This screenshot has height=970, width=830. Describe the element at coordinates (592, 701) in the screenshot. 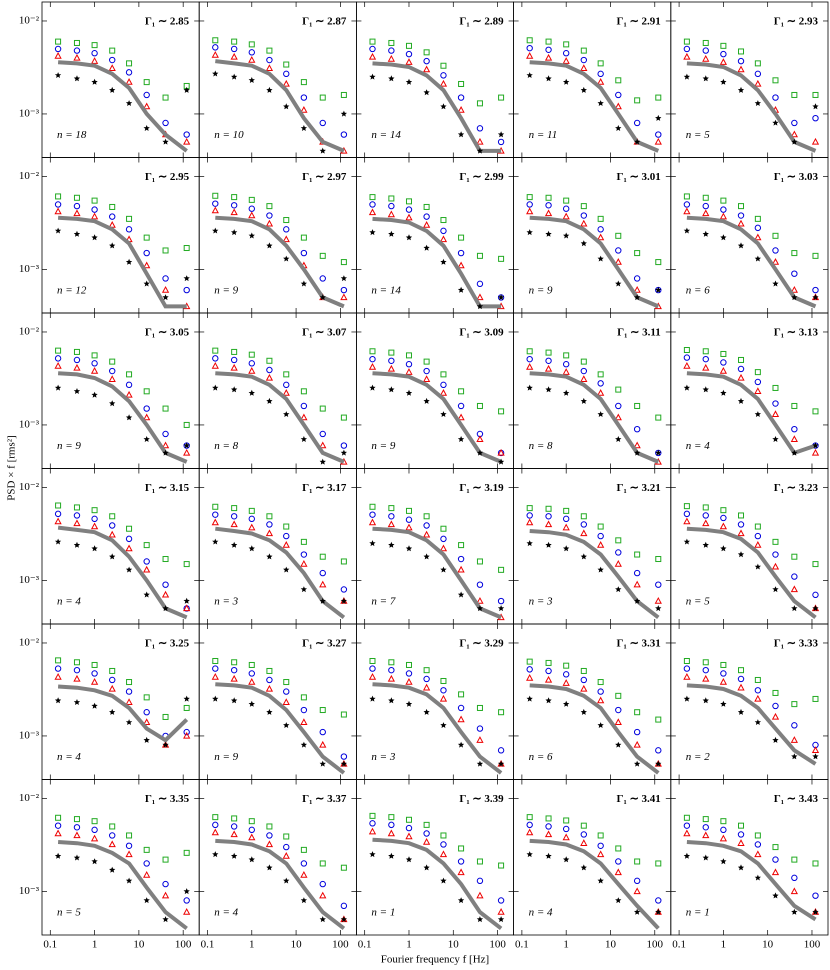

I see `panel: Γ₁ ∼ 3.31 n = 6` at that location.